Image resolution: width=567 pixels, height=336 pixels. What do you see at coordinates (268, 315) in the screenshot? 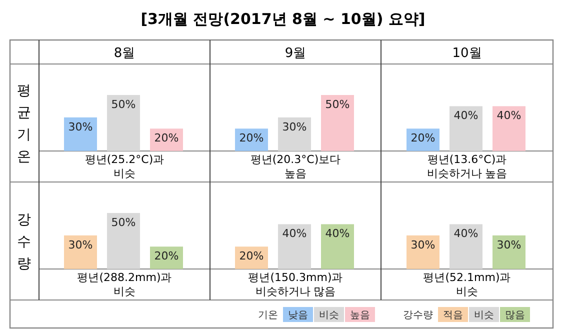
I see `legend-title: 기온` at bounding box center [268, 315].